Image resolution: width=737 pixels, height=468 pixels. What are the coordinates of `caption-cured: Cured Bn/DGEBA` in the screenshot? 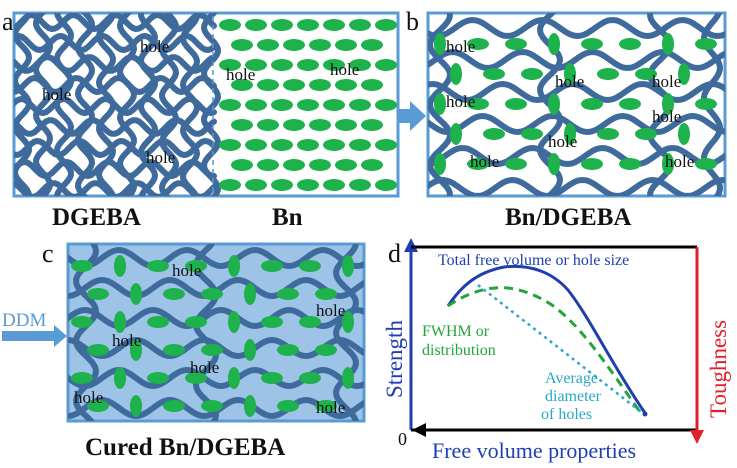 It's located at (185, 447).